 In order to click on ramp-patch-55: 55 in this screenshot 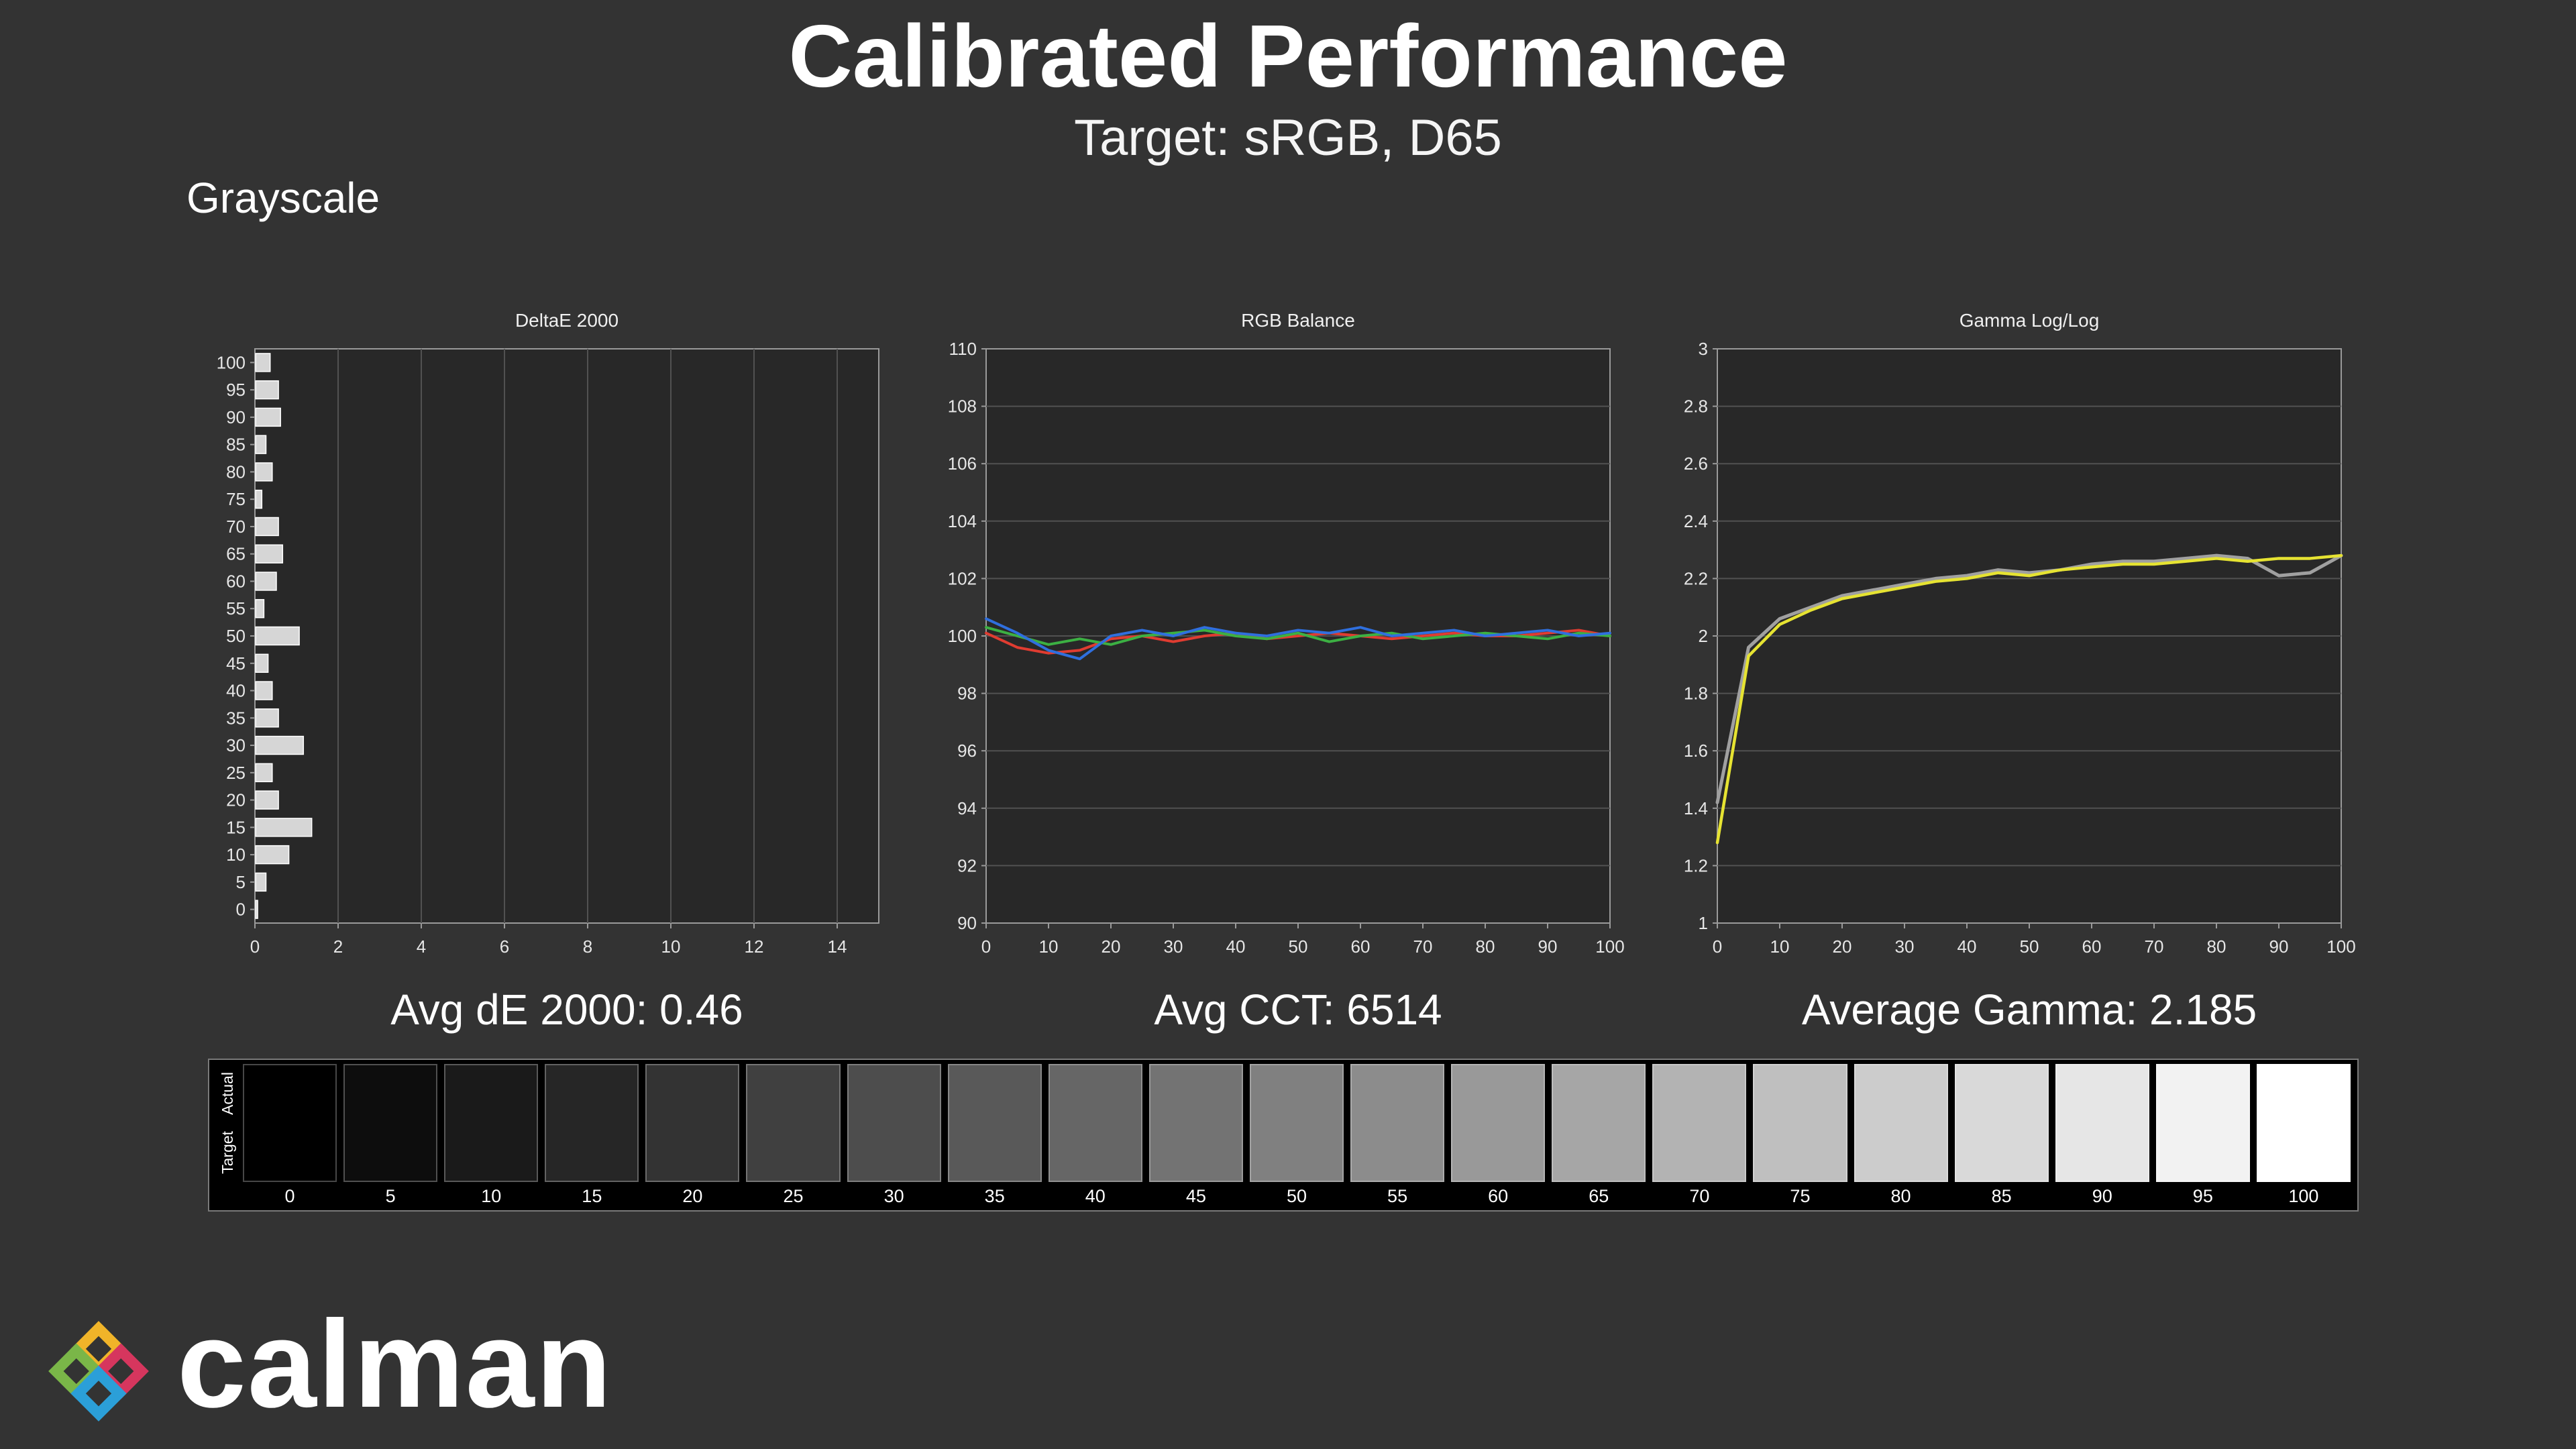, I will do `click(1397, 1137)`.